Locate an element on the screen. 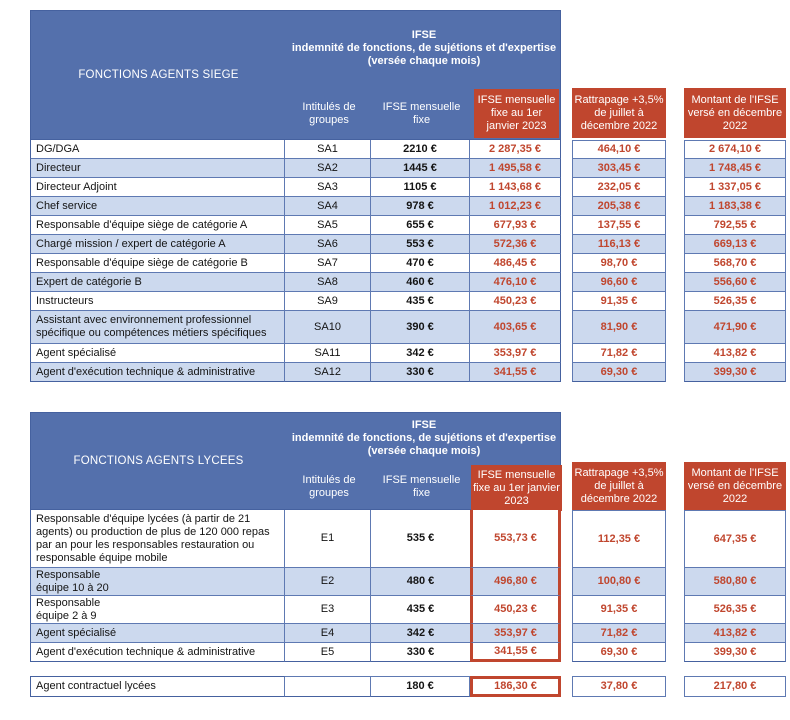  ifse-fixe-cell: 2210 € is located at coordinates (420, 149).